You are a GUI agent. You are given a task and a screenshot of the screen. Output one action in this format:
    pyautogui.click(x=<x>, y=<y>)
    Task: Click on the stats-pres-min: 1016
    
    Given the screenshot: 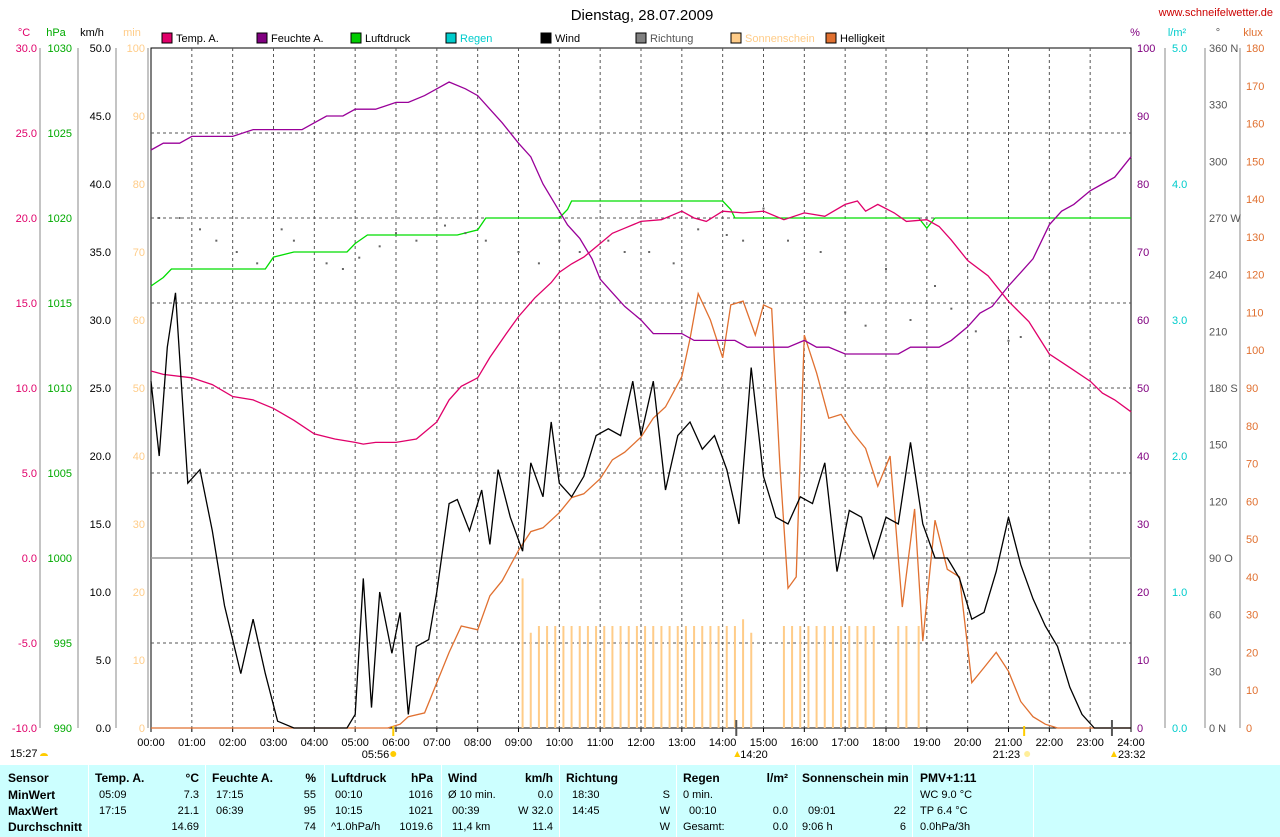 What is the action you would take?
    pyautogui.click(x=420, y=795)
    